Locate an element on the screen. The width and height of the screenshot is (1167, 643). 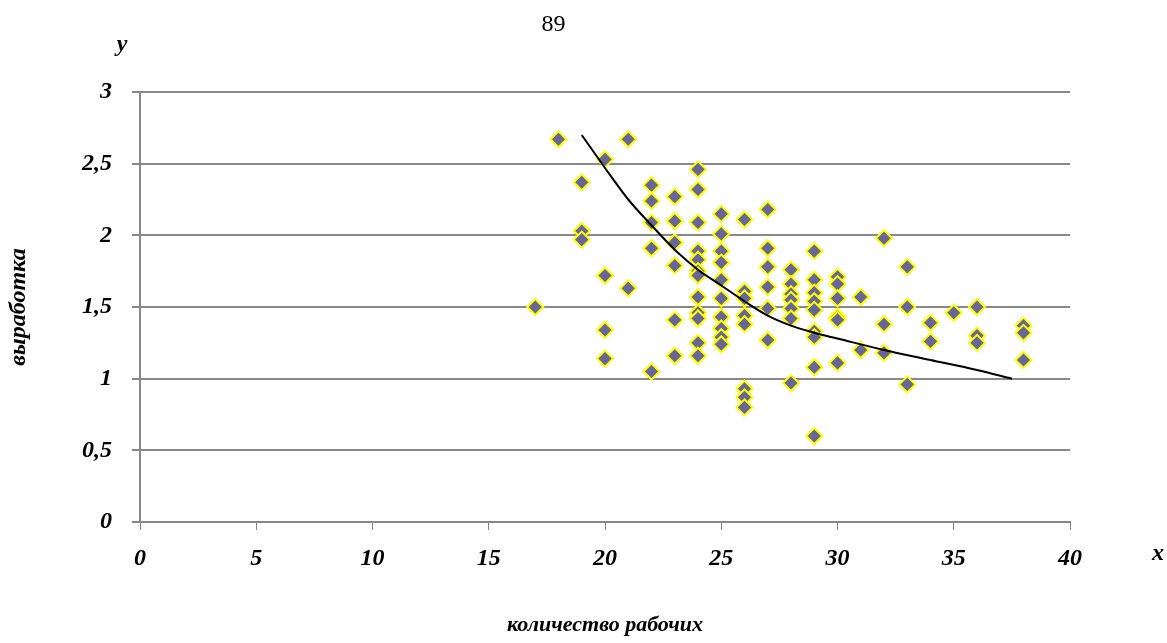
text: x is located at coordinates (1157, 552).